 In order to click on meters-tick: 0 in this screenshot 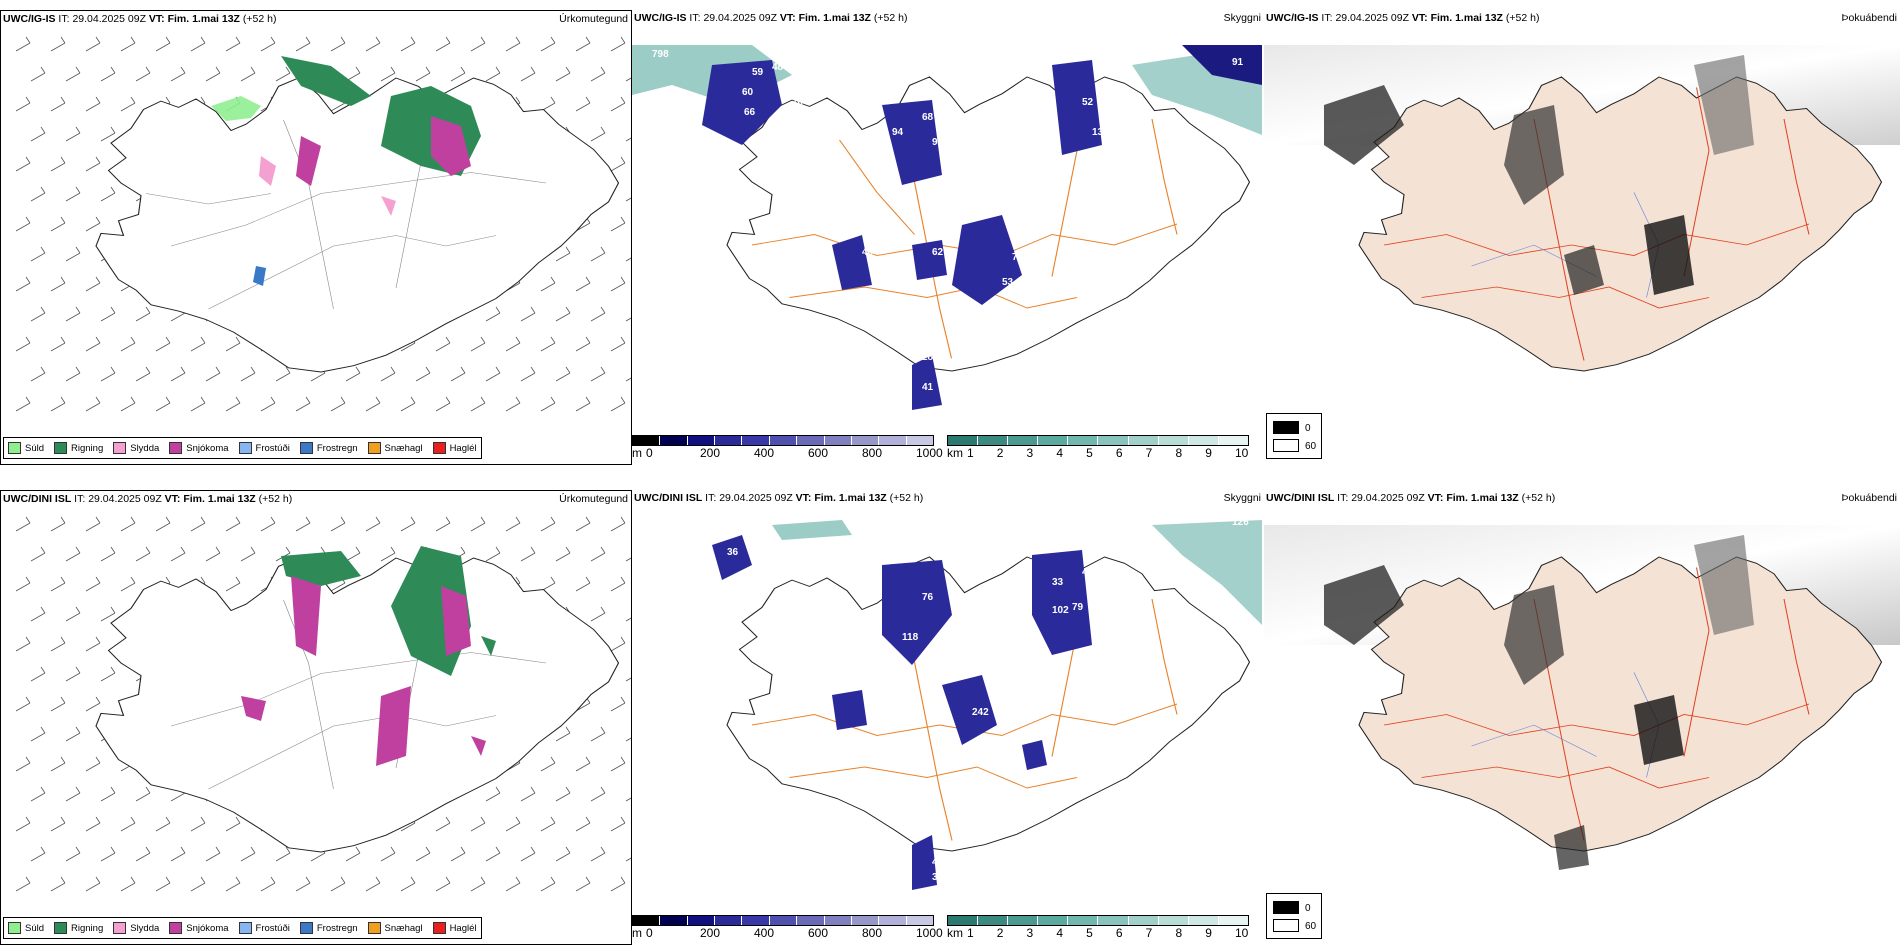, I will do `click(649, 933)`.